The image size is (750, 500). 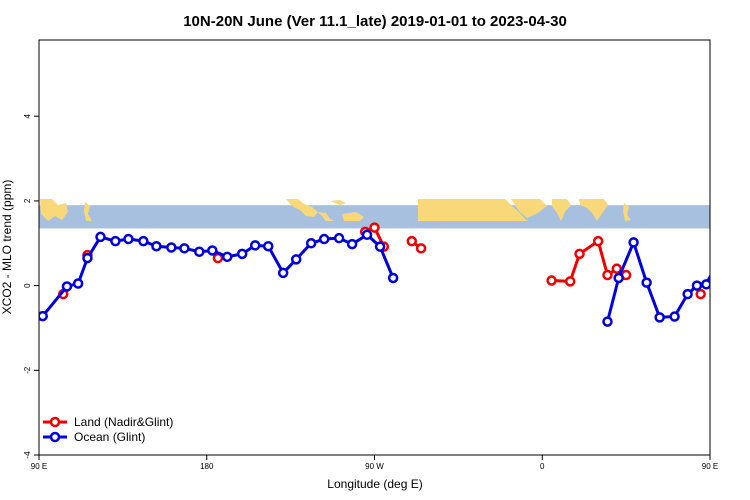 I want to click on legend-marker-ocean, so click(x=55, y=437).